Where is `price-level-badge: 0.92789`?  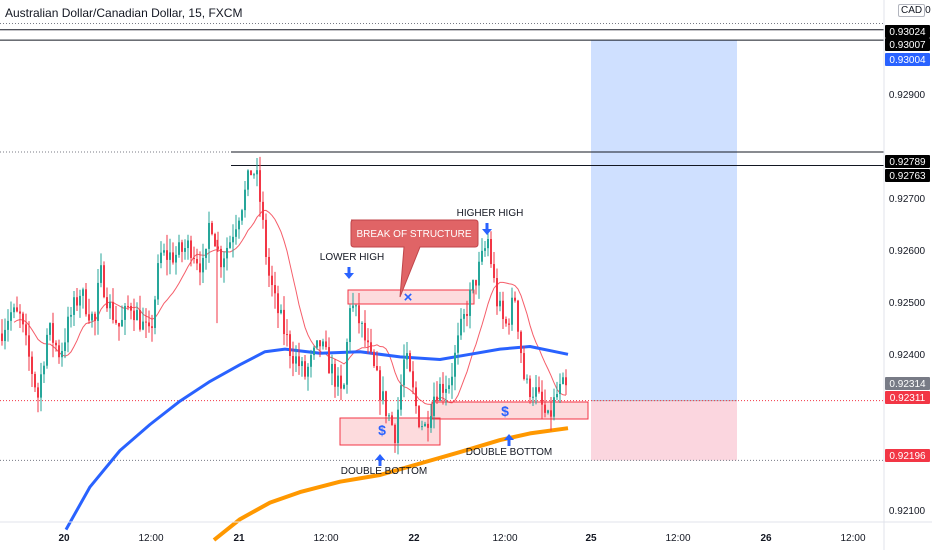
price-level-badge: 0.92789 is located at coordinates (907, 161).